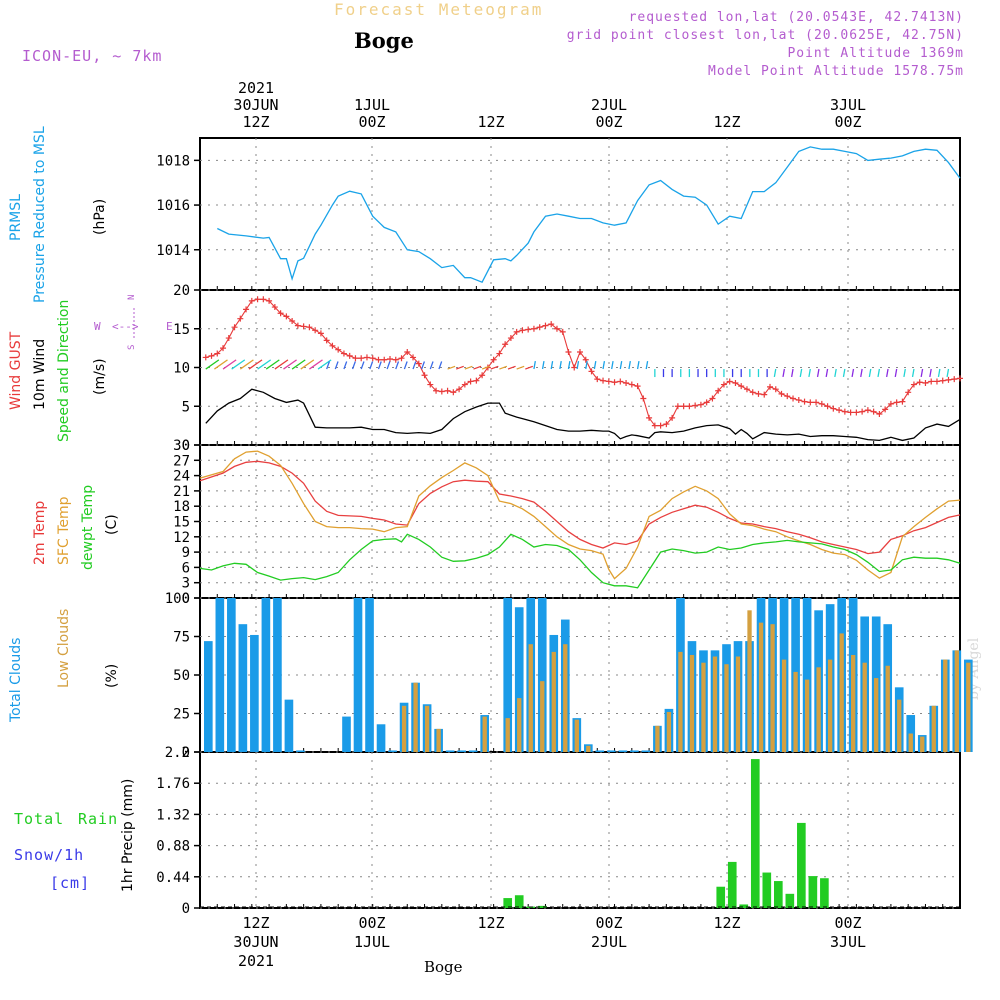  I want to click on ytick-label-temperature: 30, so click(181, 446).